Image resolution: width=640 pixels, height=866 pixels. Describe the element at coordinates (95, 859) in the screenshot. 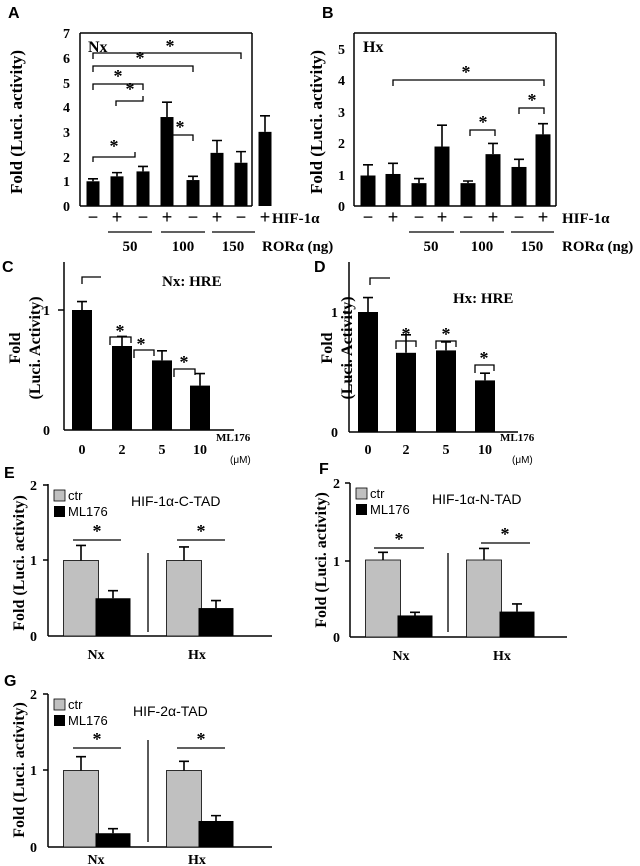

I see `xtick-g-nx: Nx` at that location.